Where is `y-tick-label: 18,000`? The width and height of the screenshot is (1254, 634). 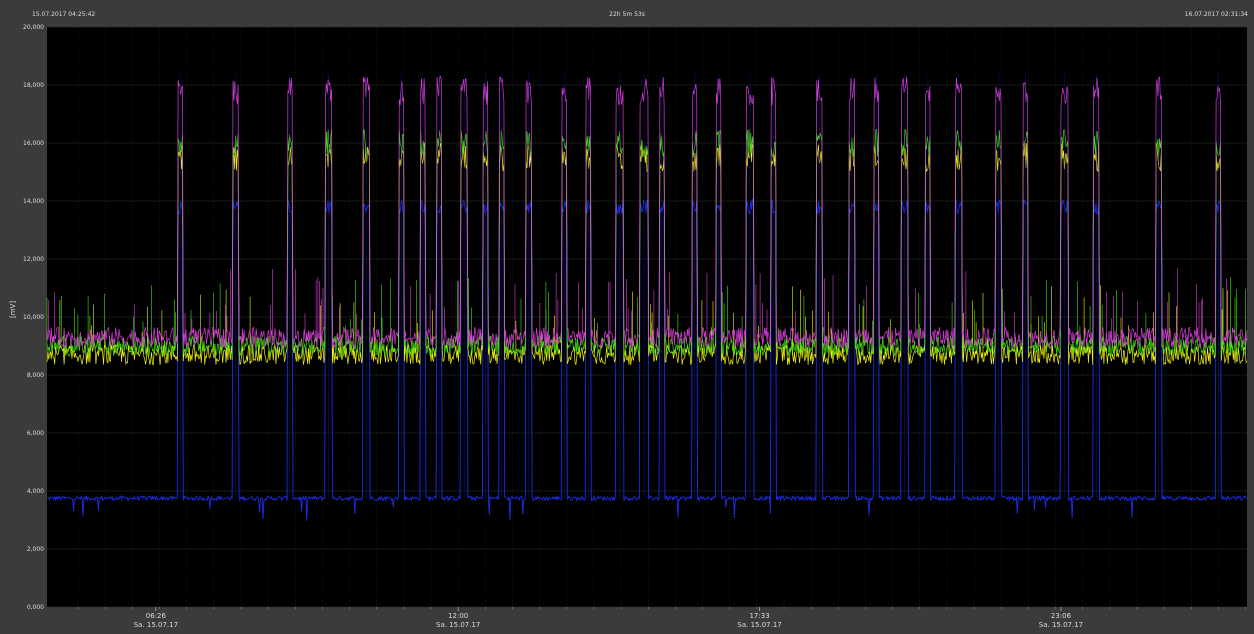
y-tick-label: 18,000 is located at coordinates (33, 85).